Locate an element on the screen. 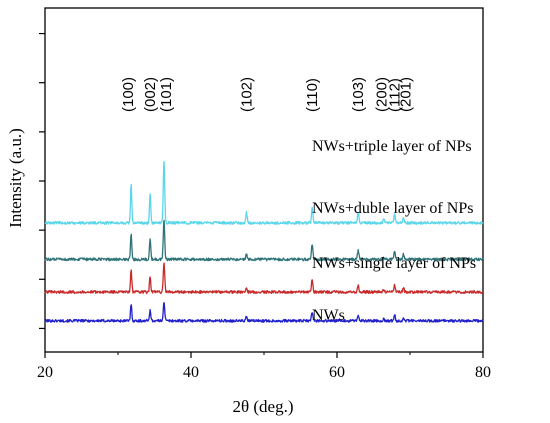 This screenshot has width=550, height=423. peak-label: (201) is located at coordinates (405, 94).